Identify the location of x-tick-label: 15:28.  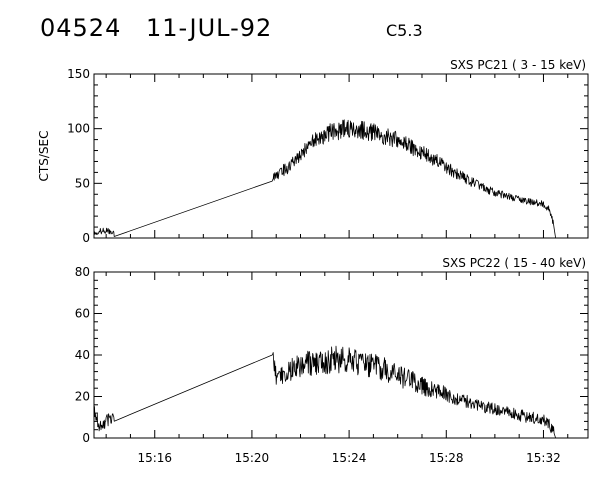
(446, 458).